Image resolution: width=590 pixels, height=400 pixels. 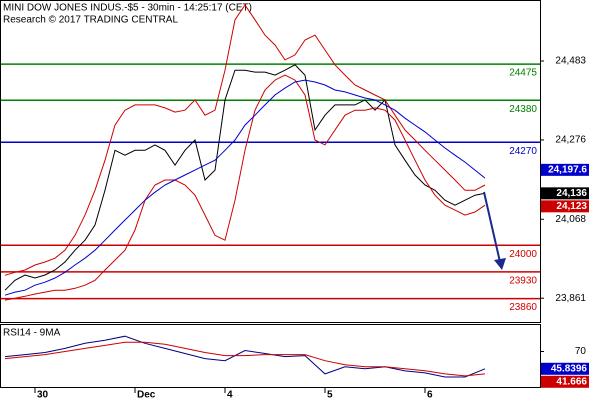 I want to click on y-tick-label: 24,483, so click(x=570, y=61).